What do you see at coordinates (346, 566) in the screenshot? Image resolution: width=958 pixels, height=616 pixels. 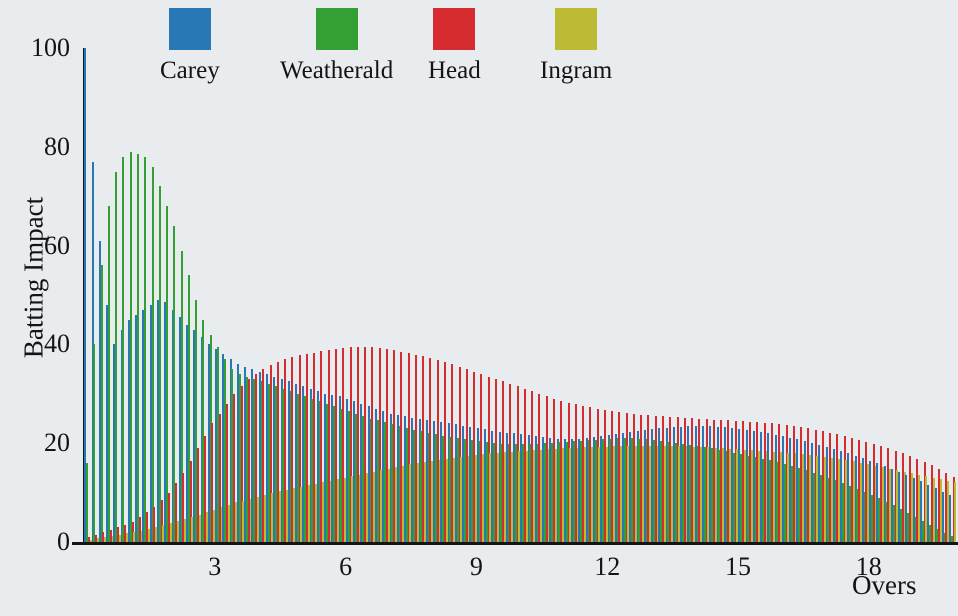 I see `x-tick-label: 6` at bounding box center [346, 566].